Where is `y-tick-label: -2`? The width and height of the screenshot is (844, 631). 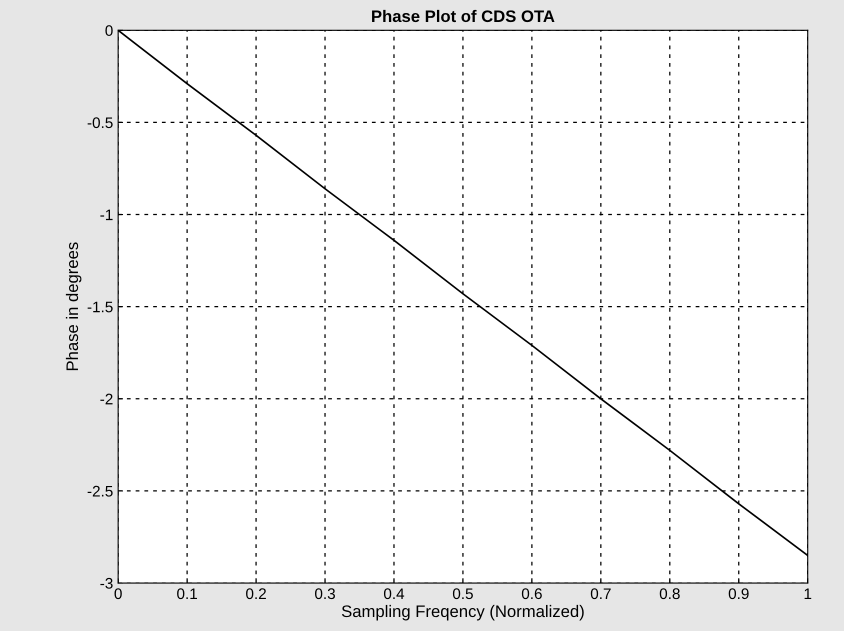 y-tick-label: -2 is located at coordinates (106, 399).